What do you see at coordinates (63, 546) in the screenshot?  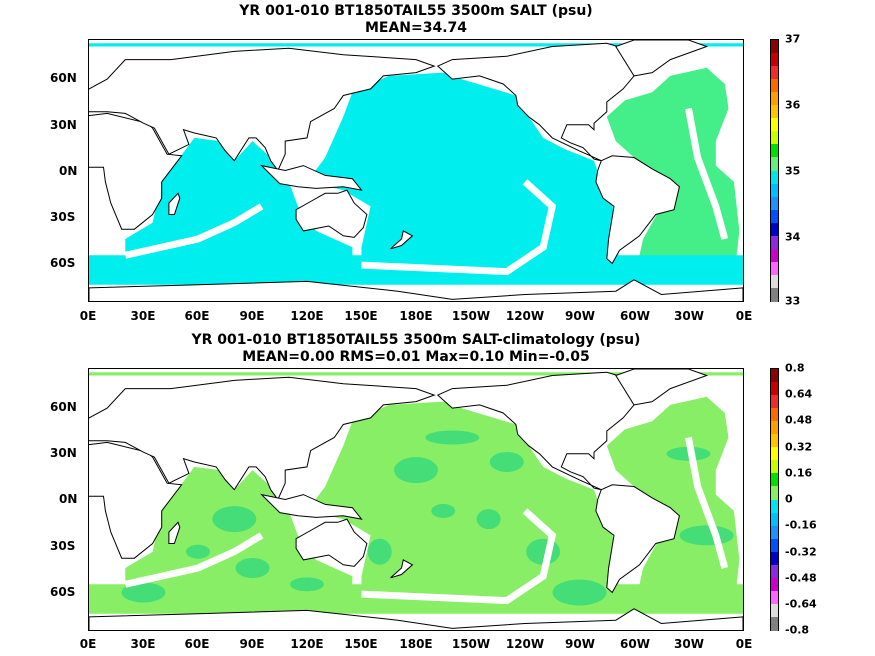 I see `bottom-lat-30s: 30S` at bounding box center [63, 546].